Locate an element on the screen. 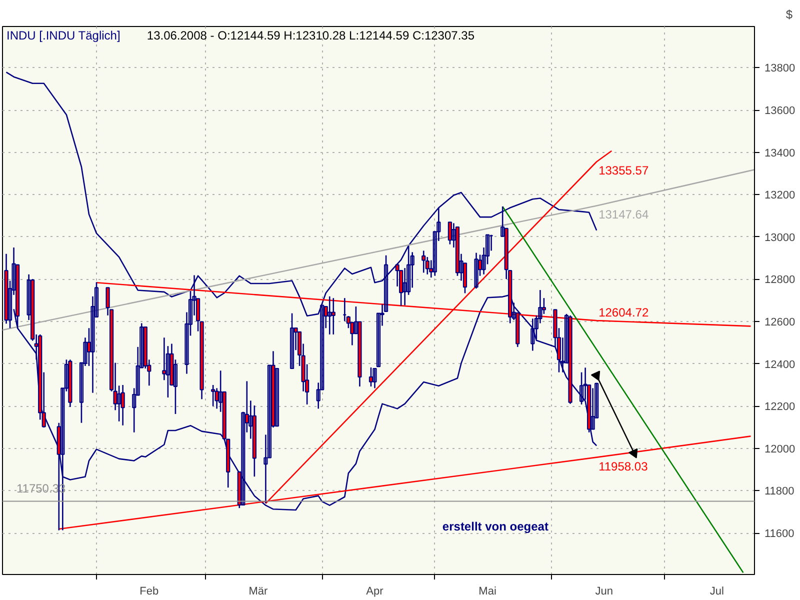  chart-title: INDU [.INDU Täglich] is located at coordinates (63, 35).